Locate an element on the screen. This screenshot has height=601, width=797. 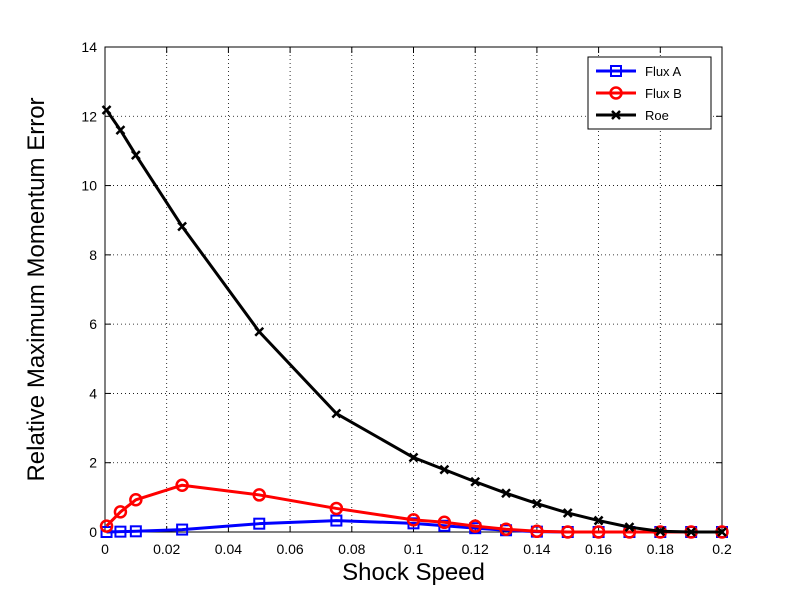
legend-item: Flux B is located at coordinates (639, 93).